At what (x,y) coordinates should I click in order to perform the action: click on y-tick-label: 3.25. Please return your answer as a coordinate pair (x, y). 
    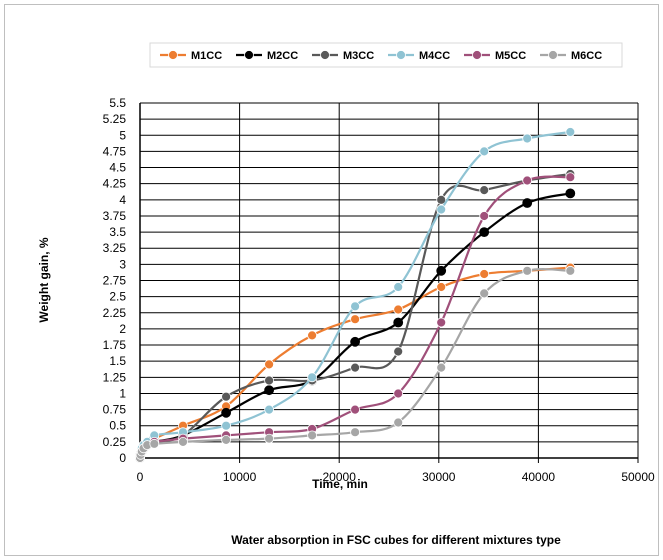
    Looking at the image, I should click on (115, 248).